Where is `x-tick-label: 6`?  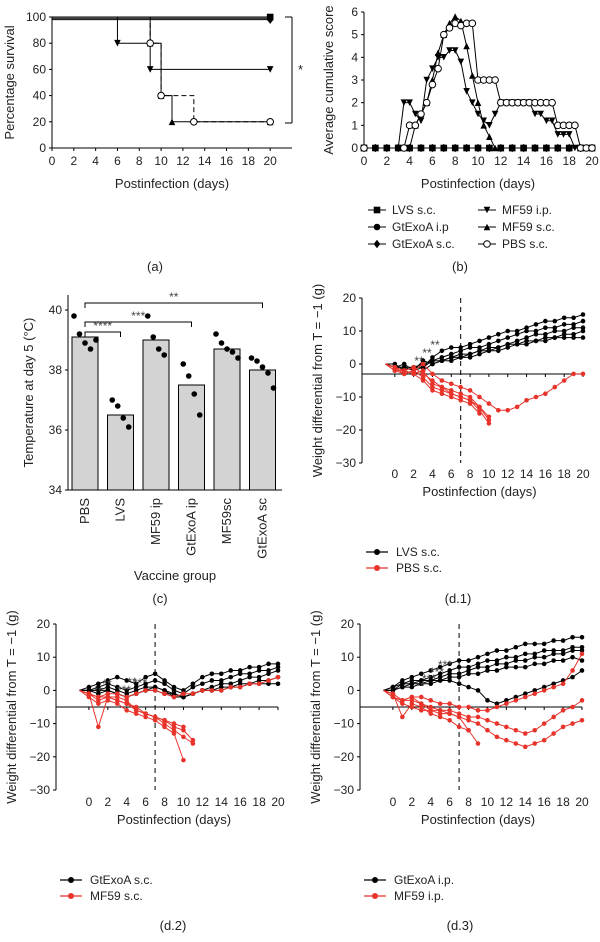
x-tick-label: 6 is located at coordinates (145, 802).